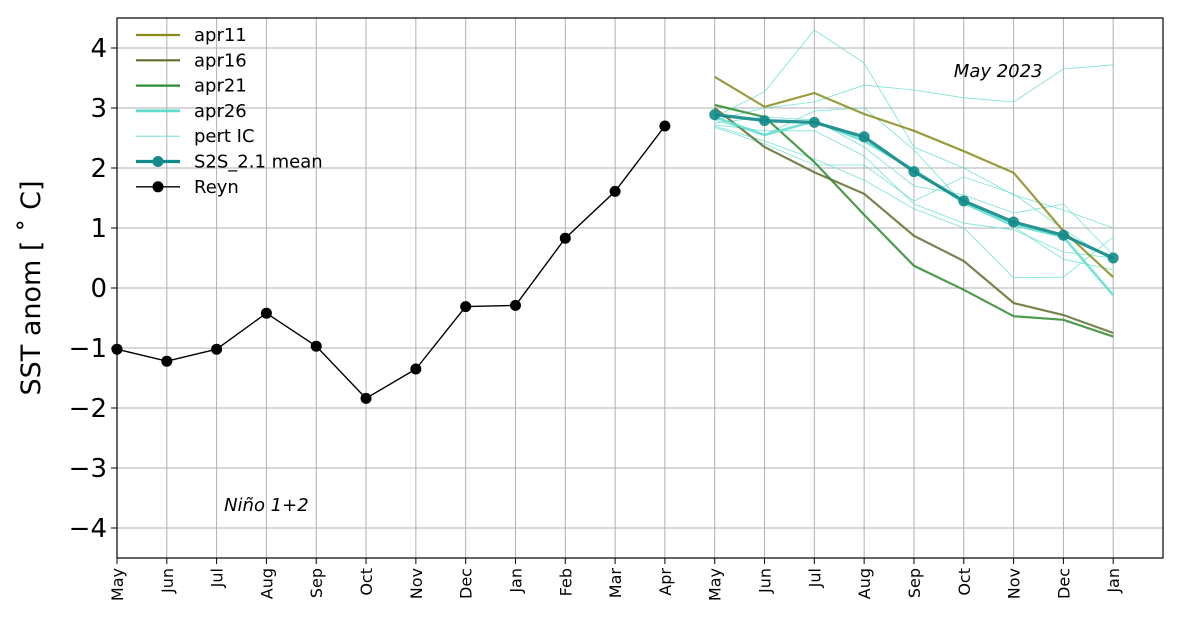 This screenshot has width=1181, height=631. Describe the element at coordinates (565, 582) in the screenshot. I see `x-tick-label: Feb` at that location.